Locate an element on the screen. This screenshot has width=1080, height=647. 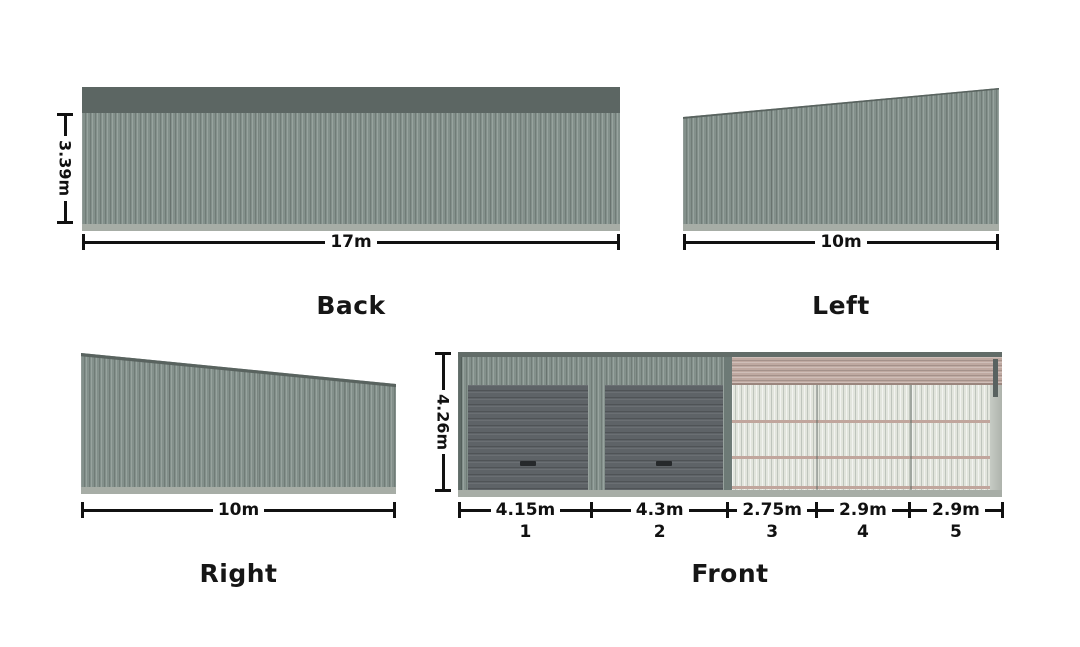
bay-3-dimension: 2.75m is located at coordinates (772, 510).